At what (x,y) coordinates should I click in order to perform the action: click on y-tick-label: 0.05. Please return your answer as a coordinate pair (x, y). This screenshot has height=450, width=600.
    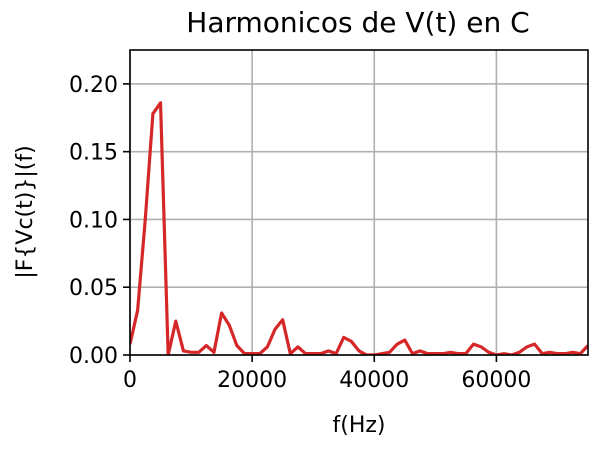
    Looking at the image, I should click on (93, 288).